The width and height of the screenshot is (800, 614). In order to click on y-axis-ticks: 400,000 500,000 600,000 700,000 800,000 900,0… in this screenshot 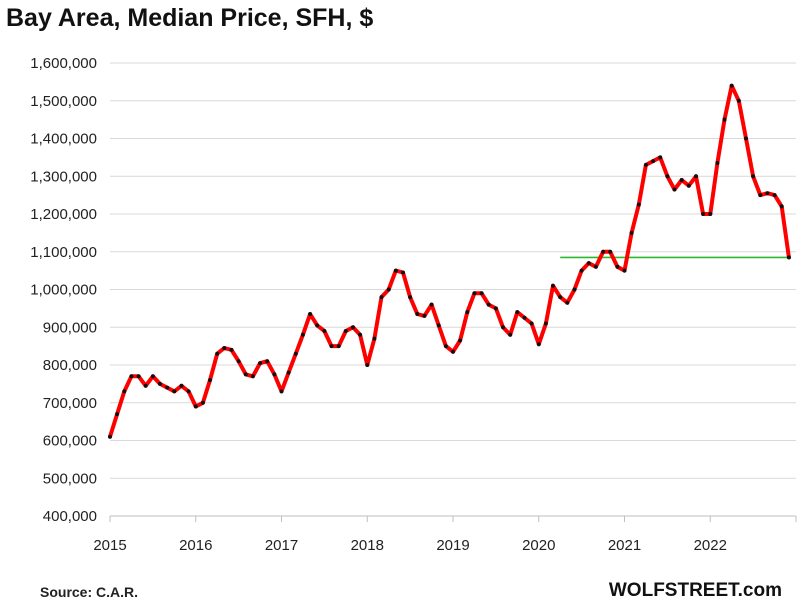, I will do `click(63, 290)`.